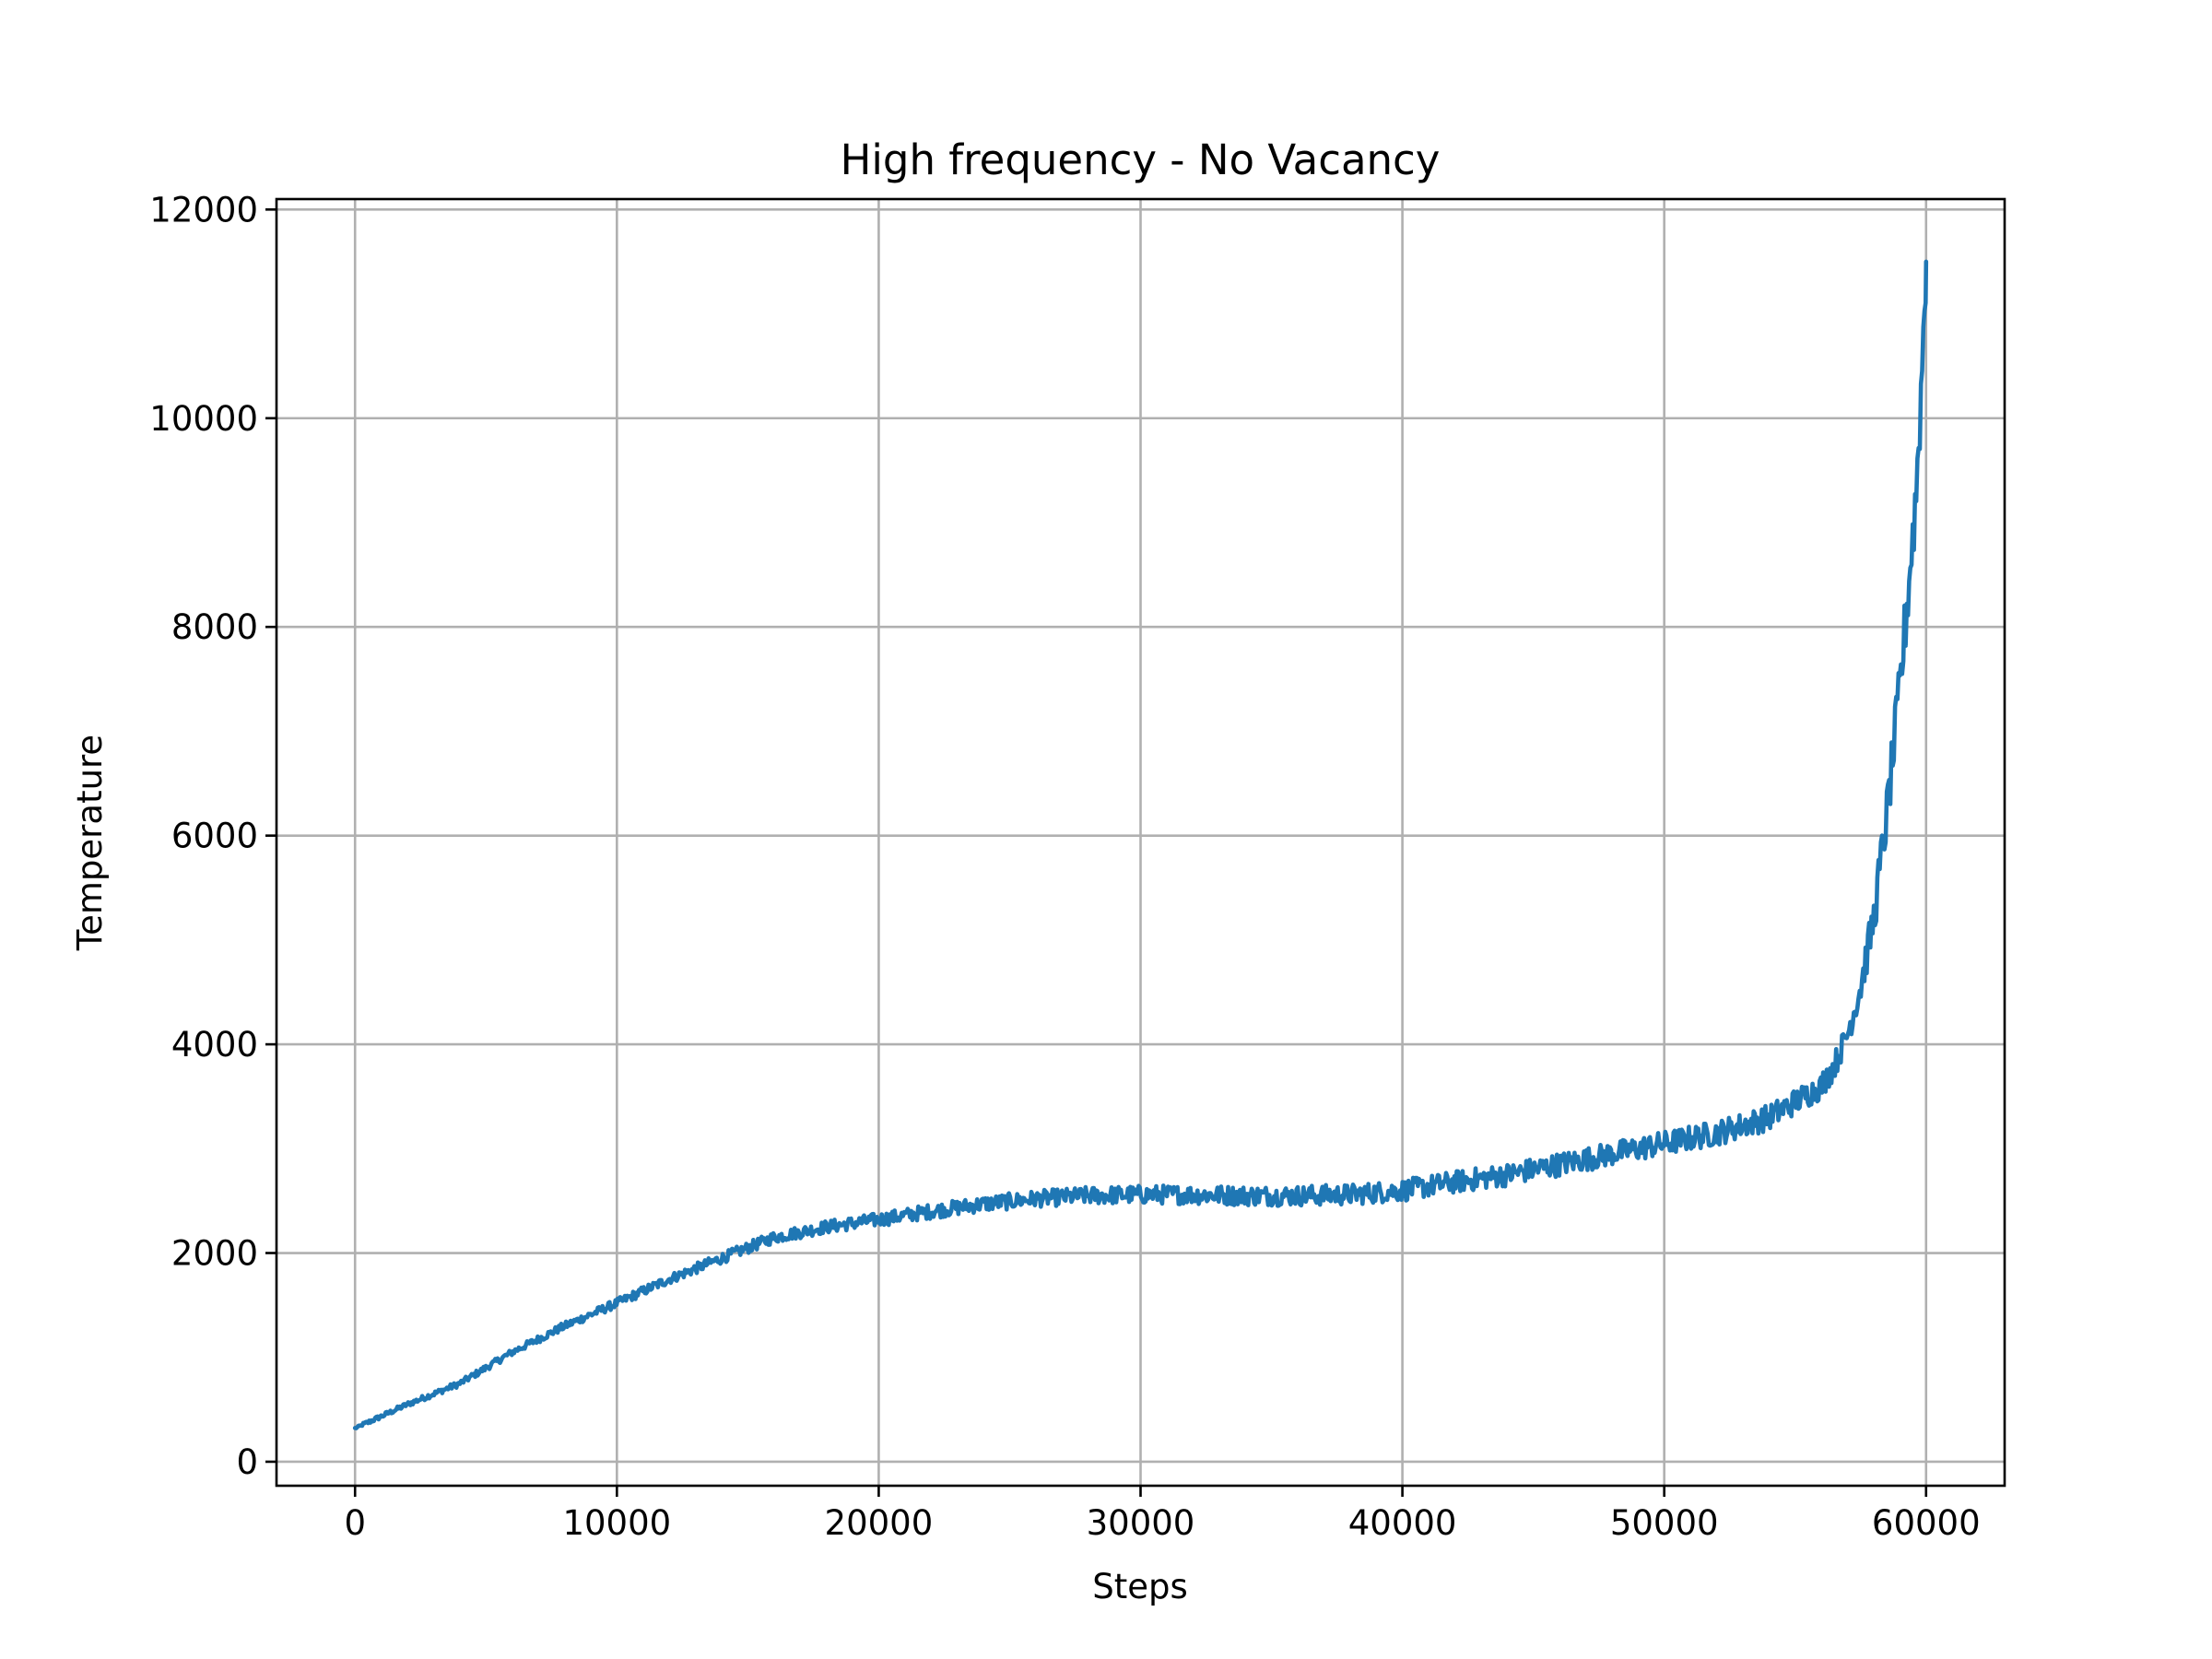 This screenshot has width=2212, height=1659. What do you see at coordinates (616, 1523) in the screenshot?
I see `x-tick-label: 10000` at bounding box center [616, 1523].